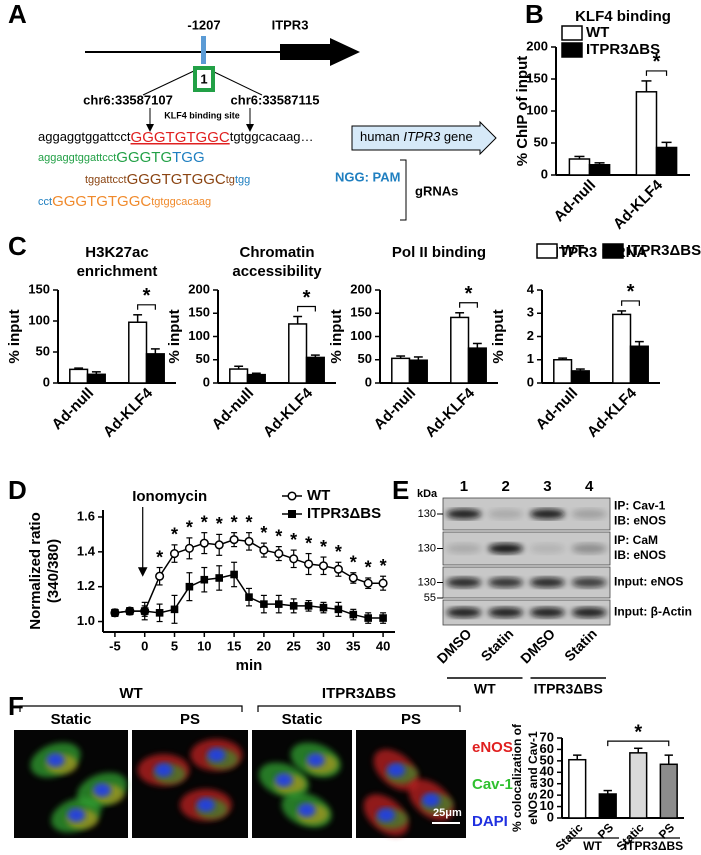 This screenshot has height=855, width=701. What do you see at coordinates (188, 157) in the screenshot?
I see `grna-part: TGG` at bounding box center [188, 157].